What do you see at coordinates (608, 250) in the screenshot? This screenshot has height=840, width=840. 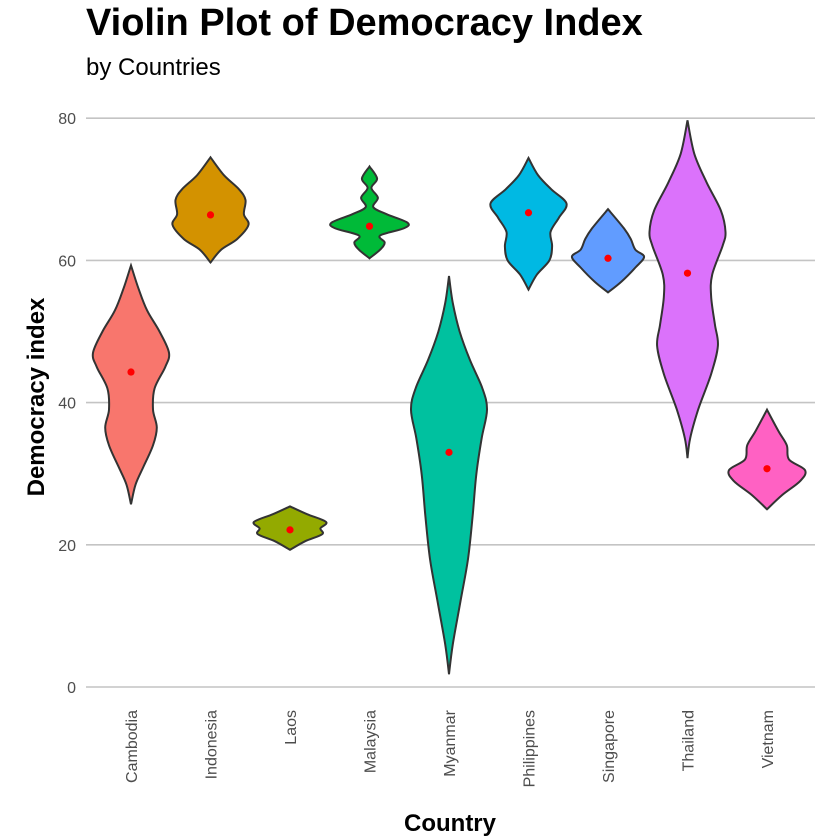 I see `violin-singapore` at bounding box center [608, 250].